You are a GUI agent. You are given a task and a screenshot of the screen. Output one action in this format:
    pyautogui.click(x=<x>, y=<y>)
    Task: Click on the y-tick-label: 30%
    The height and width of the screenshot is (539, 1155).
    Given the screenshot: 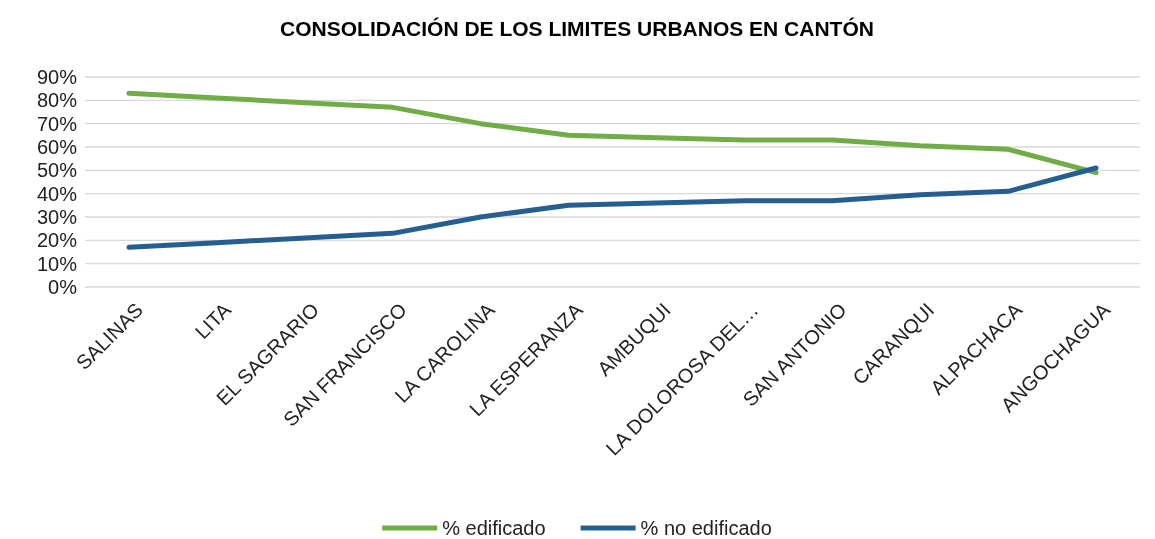 What is the action you would take?
    pyautogui.click(x=57, y=216)
    